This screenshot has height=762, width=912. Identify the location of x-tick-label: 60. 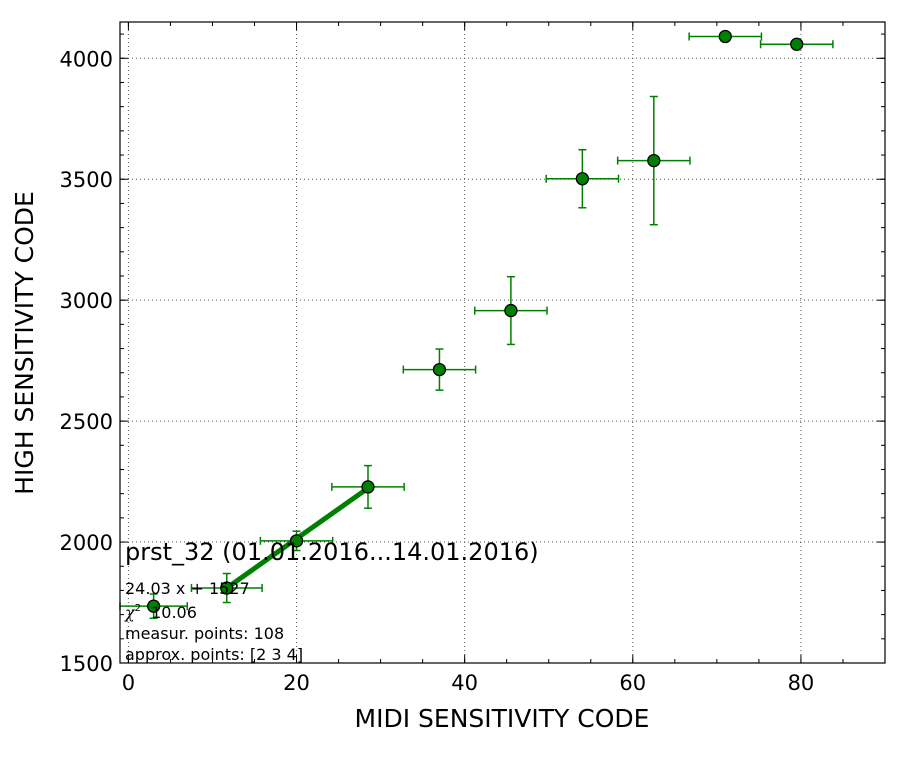
(632, 683).